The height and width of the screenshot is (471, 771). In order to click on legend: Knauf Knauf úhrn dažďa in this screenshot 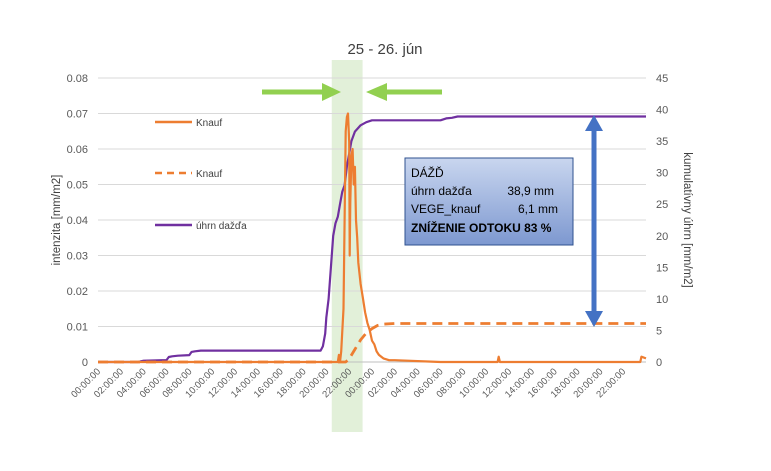, I will do `click(201, 175)`.